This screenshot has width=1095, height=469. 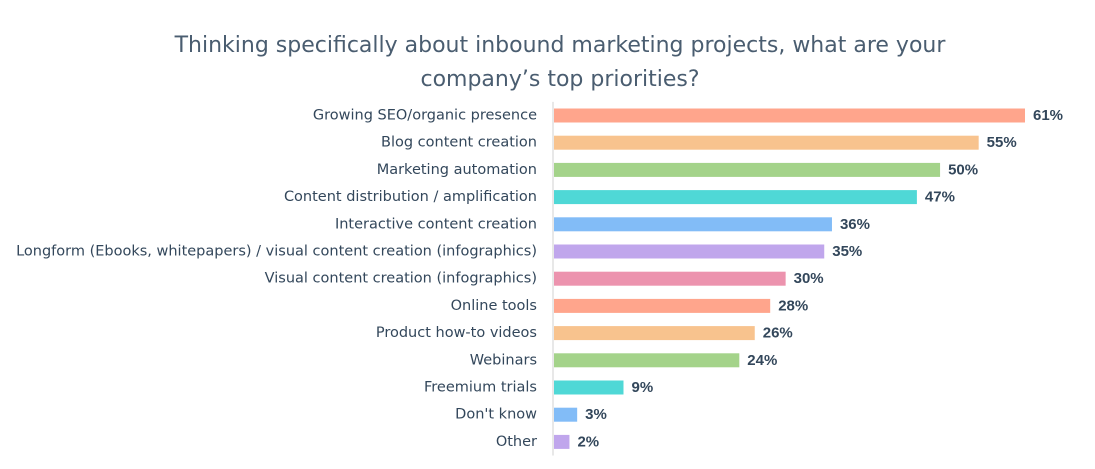 I want to click on category-label: Growing SEO/organic presence, so click(x=425, y=116).